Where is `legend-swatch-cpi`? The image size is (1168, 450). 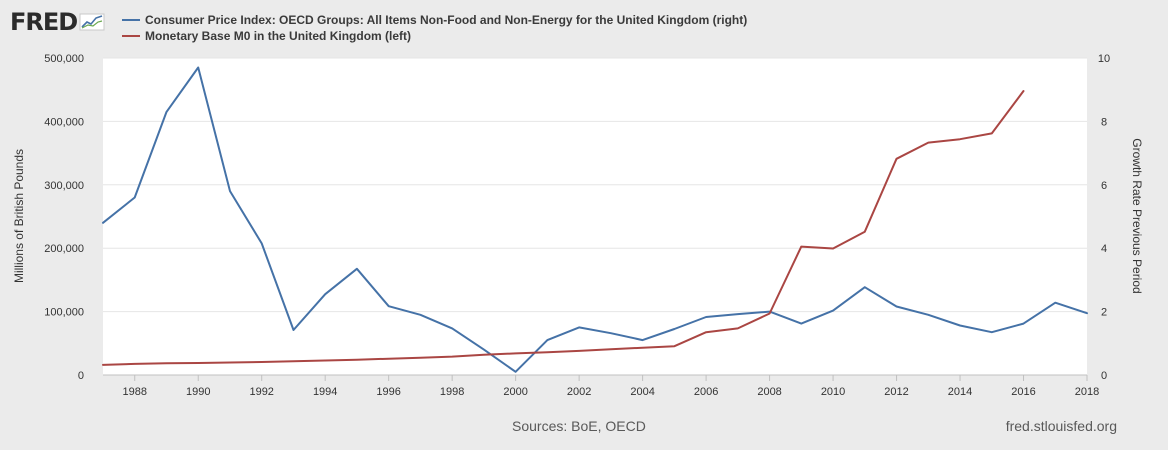 legend-swatch-cpi is located at coordinates (131, 20).